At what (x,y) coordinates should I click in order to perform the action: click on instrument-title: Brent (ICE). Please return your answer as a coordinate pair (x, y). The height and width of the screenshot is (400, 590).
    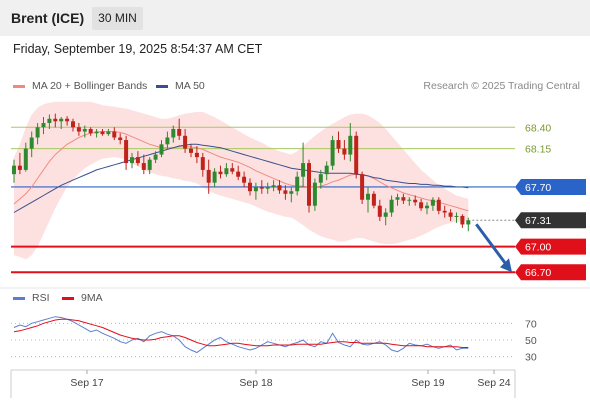
    Looking at the image, I should click on (48, 18).